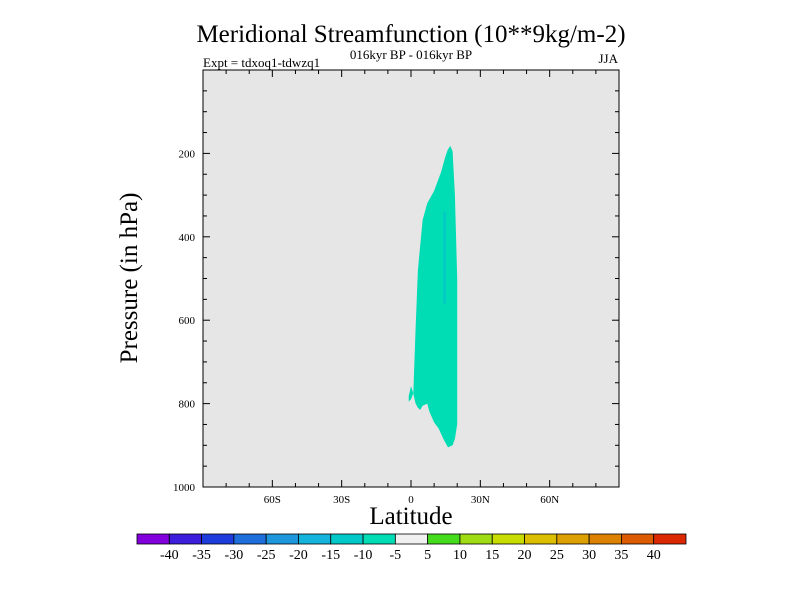  Describe the element at coordinates (549, 500) in the screenshot. I see `x-tick-label: 60N` at that location.